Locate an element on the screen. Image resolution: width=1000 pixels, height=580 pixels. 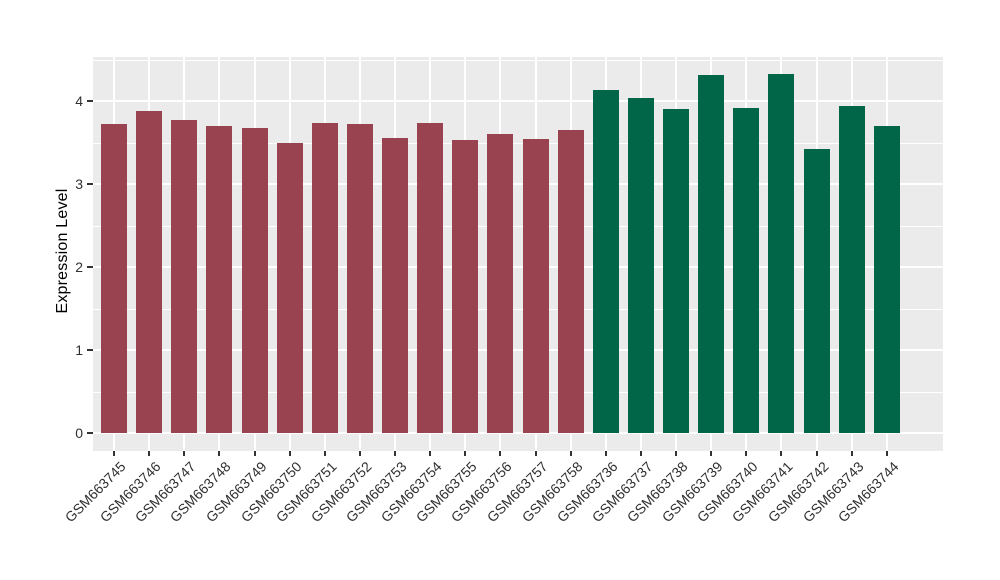
bar-gsm663757 is located at coordinates (535, 286).